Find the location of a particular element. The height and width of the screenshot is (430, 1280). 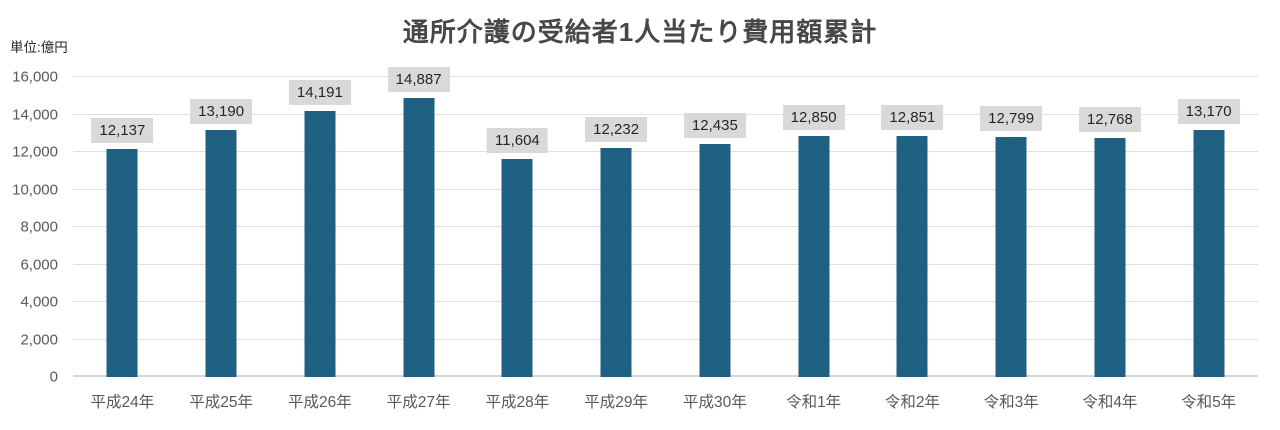

bar-column: 12,851 is located at coordinates (912, 227).